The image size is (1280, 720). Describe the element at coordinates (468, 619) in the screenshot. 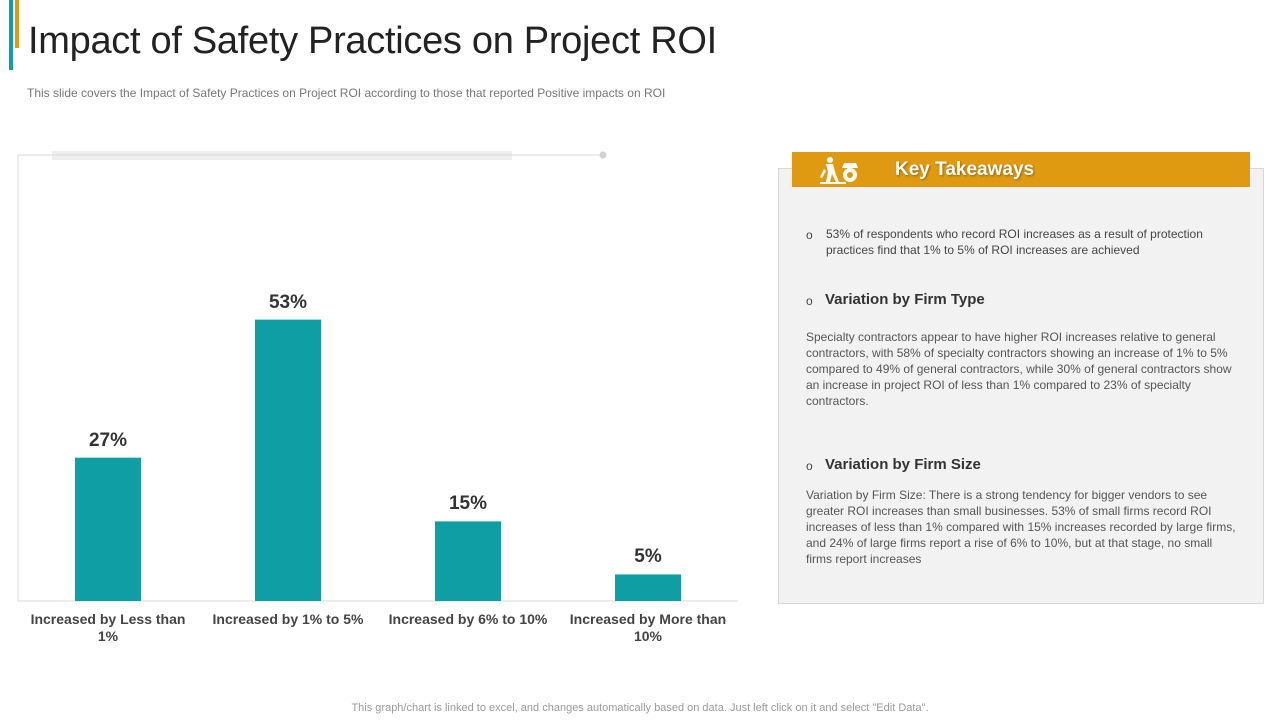

I see `category-label: Increased by 6% to 10%` at that location.